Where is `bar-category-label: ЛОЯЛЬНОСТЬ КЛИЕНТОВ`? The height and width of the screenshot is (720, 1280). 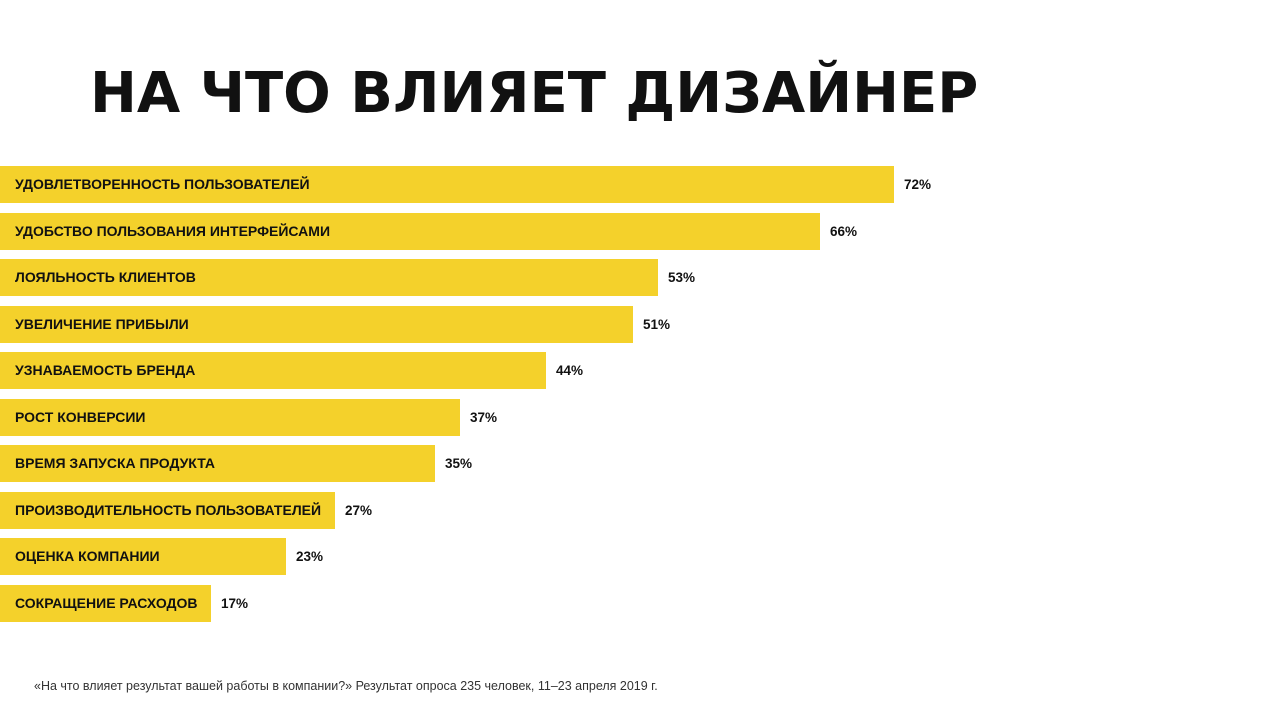
bar-category-label: ЛОЯЛЬНОСТЬ КЛИЕНТОВ is located at coordinates (105, 277).